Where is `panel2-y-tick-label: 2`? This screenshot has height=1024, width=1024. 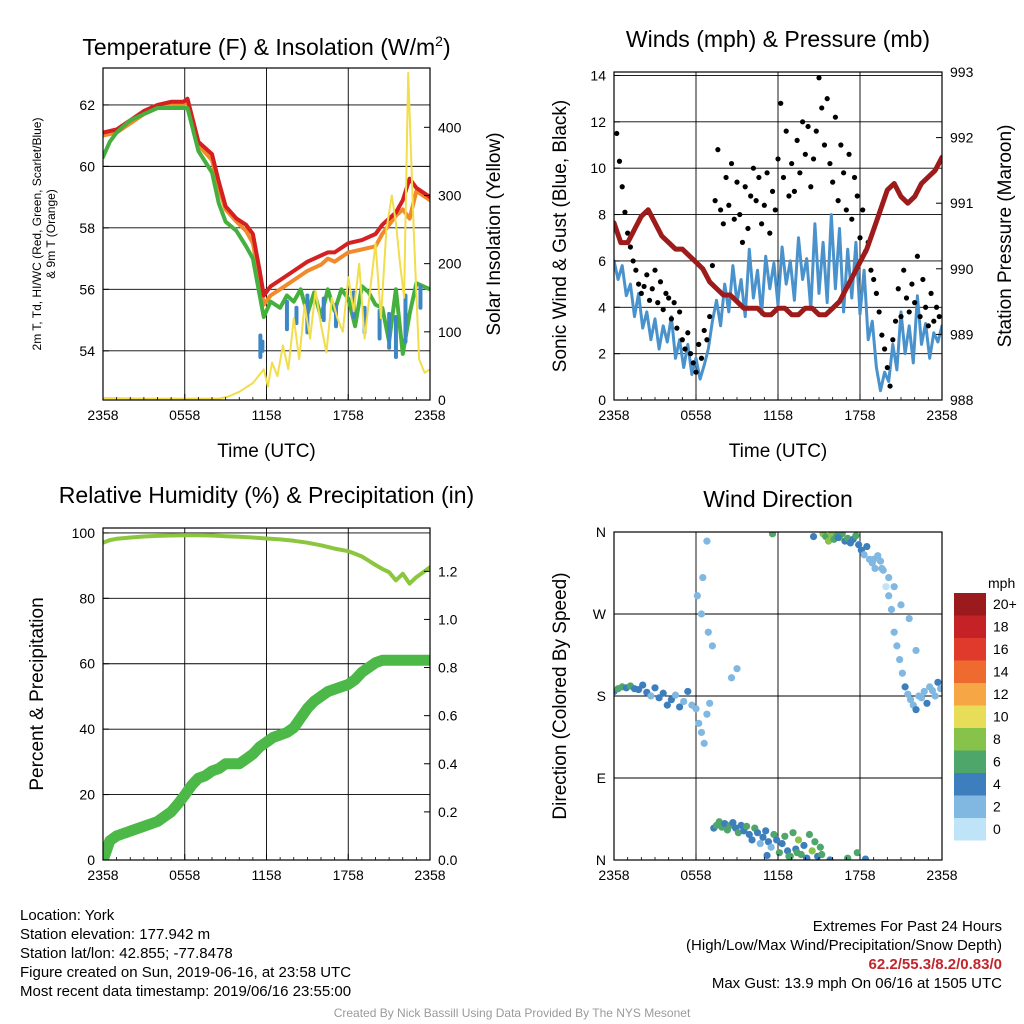 panel2-y-tick-label: 2 is located at coordinates (602, 354).